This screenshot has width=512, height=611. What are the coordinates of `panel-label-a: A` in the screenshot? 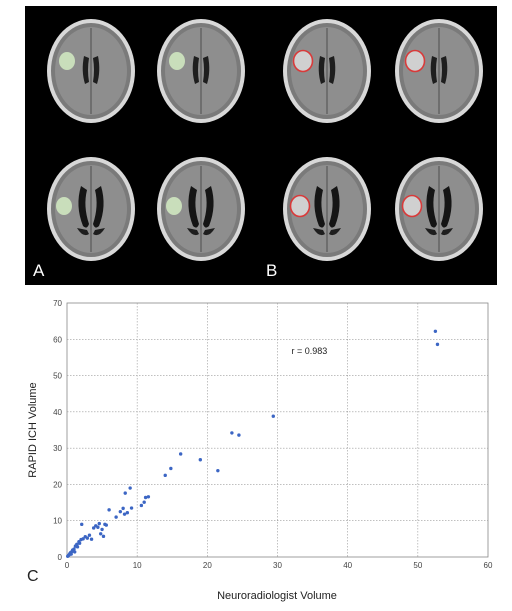 It's located at (39, 270).